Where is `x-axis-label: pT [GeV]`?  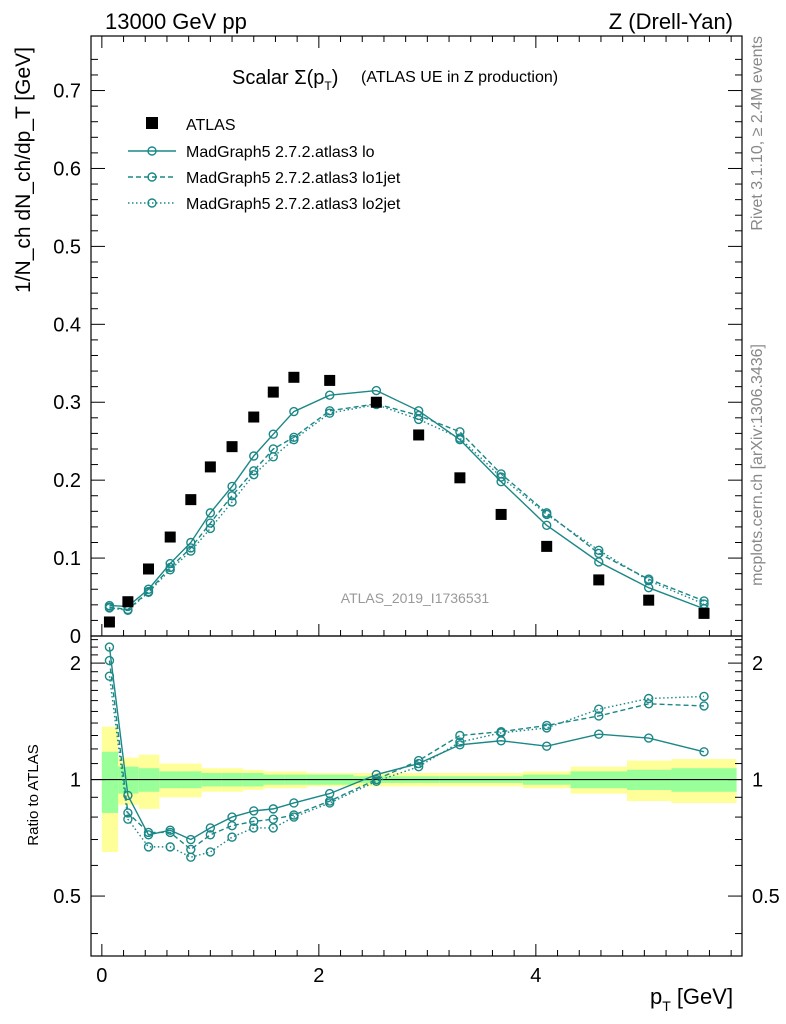
x-axis-label: pT [GeV] is located at coordinates (691, 999).